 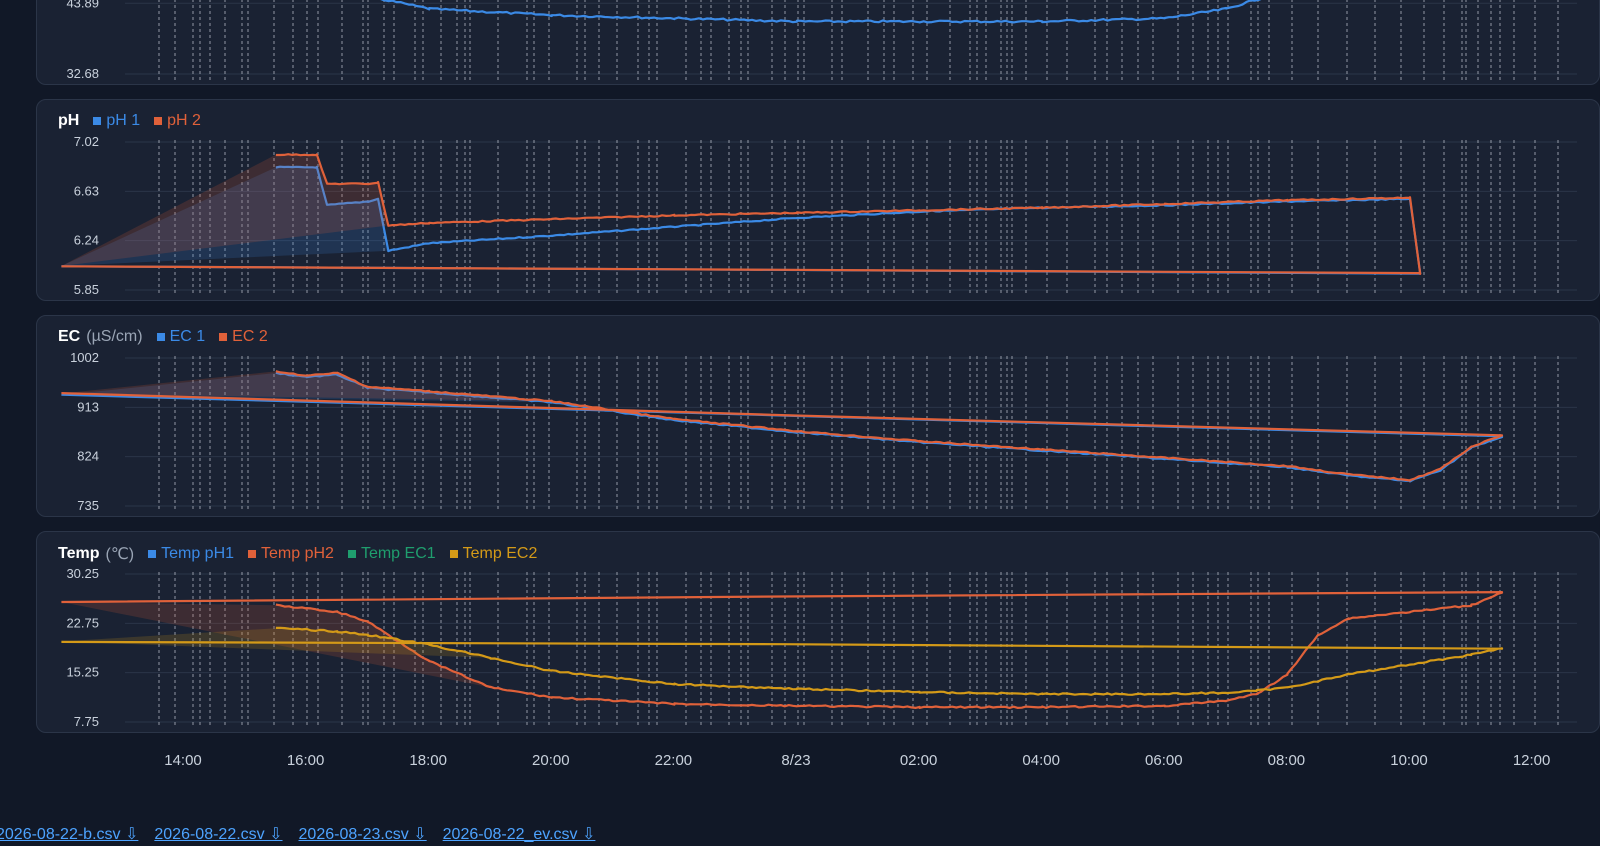 What do you see at coordinates (152, 554) in the screenshot?
I see `legend-swatch-temp-ph1` at bounding box center [152, 554].